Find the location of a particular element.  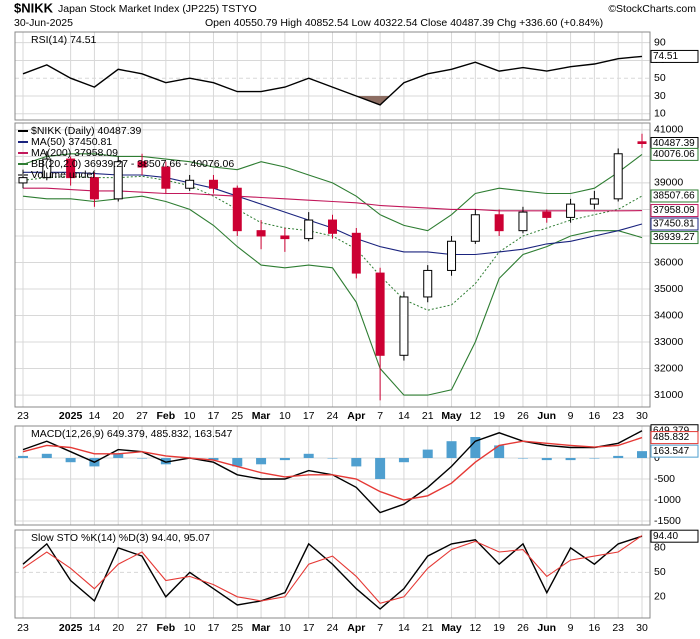

x-tick-label: 7 is located at coordinates (380, 628).